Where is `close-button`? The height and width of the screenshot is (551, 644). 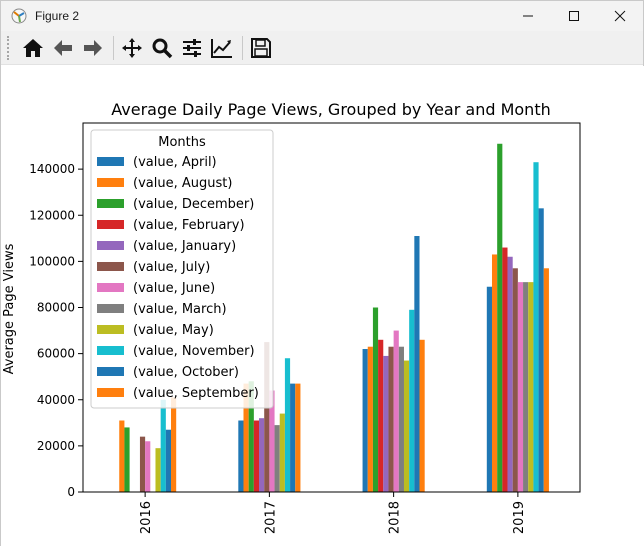 close-button is located at coordinates (620, 16).